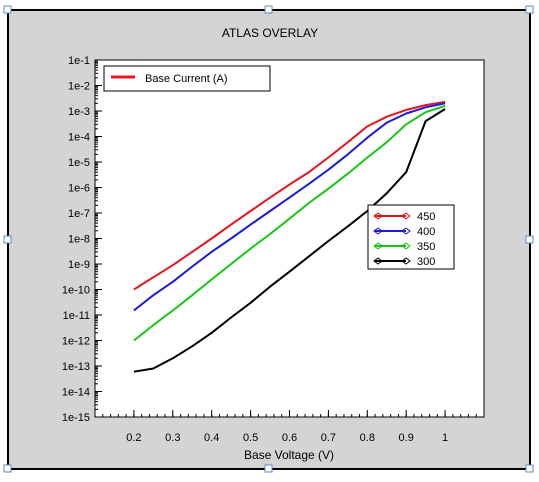  Describe the element at coordinates (79, 163) in the screenshot. I see `y-tick-label: 1e-5` at that location.